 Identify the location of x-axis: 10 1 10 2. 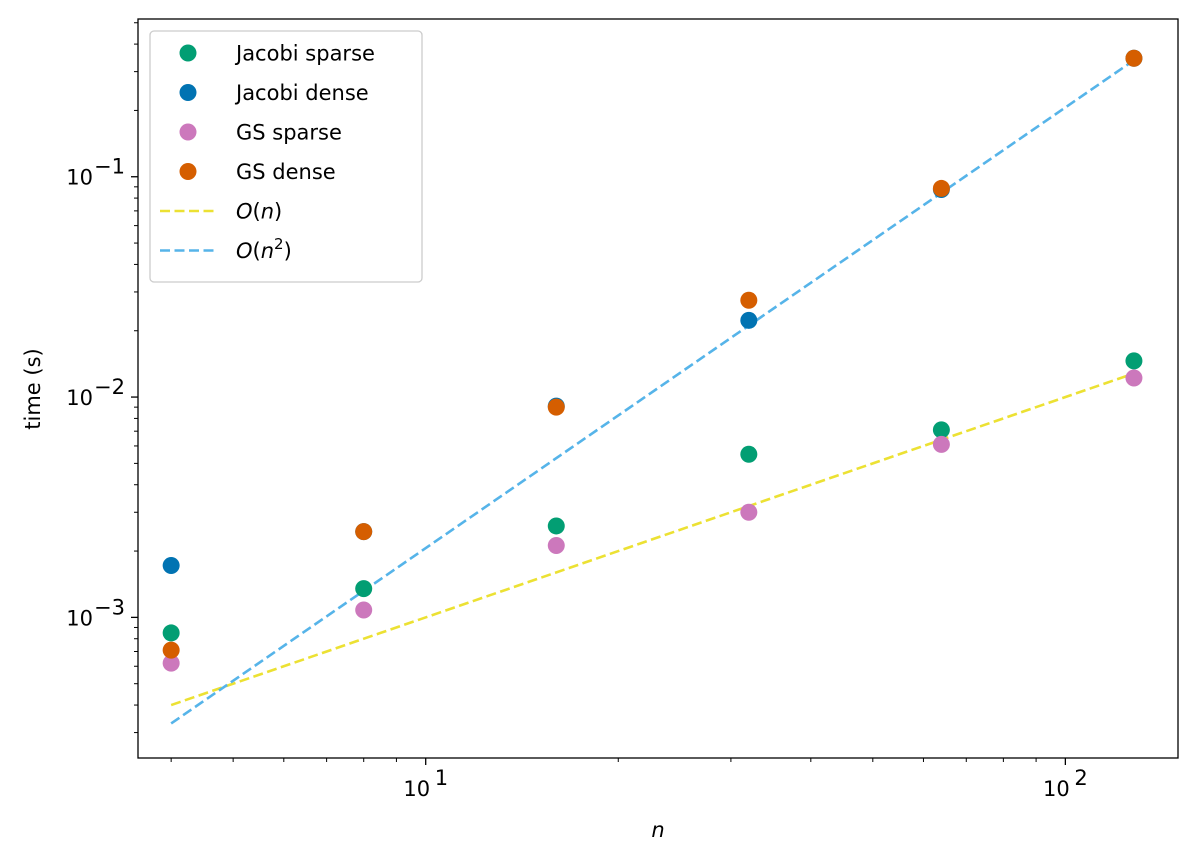
(629, 779).